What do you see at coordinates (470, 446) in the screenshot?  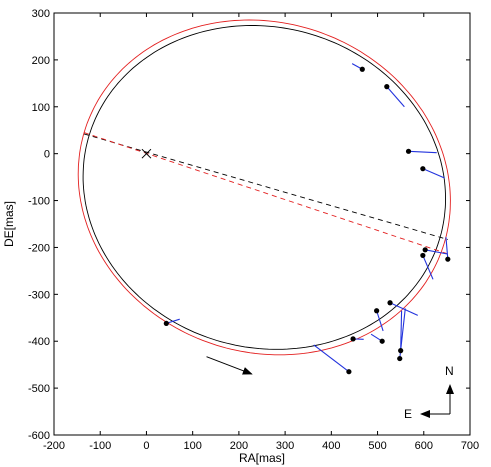 I see `x-tick-label: 700` at bounding box center [470, 446].